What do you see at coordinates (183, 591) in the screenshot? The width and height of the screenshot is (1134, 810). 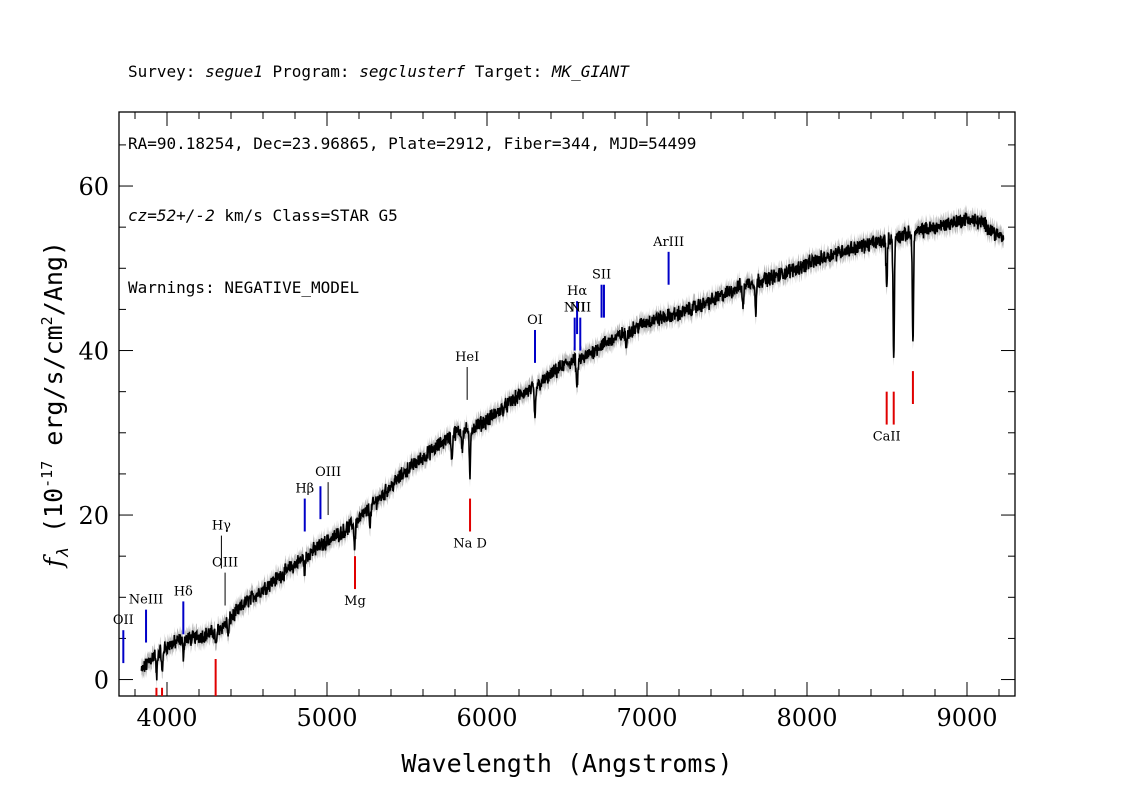 I see `emission-line-label: Hδ` at bounding box center [183, 591].